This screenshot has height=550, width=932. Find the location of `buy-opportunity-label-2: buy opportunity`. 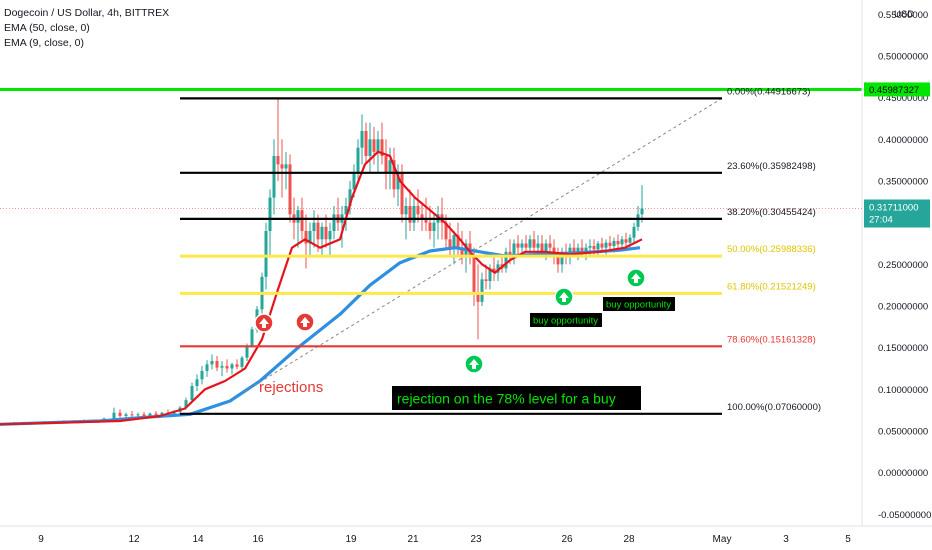

buy-opportunity-label-2: buy opportunity is located at coordinates (638, 305).